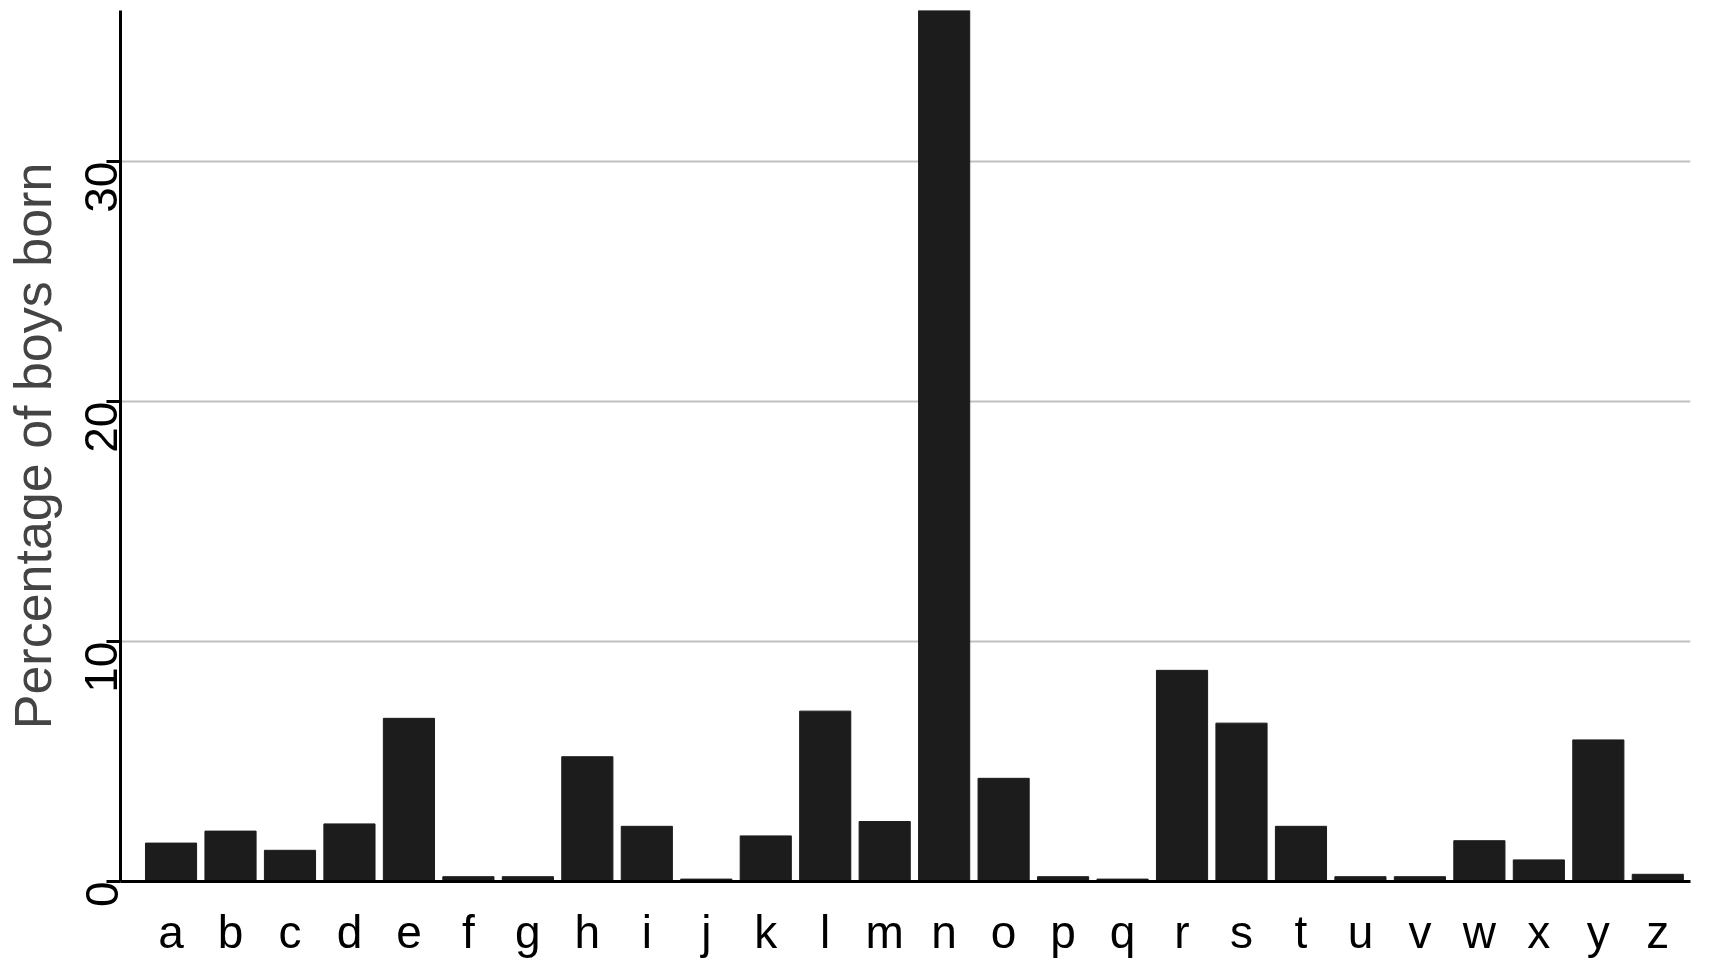  Describe the element at coordinates (528, 931) in the screenshot. I see `x-tick-label: g` at that location.